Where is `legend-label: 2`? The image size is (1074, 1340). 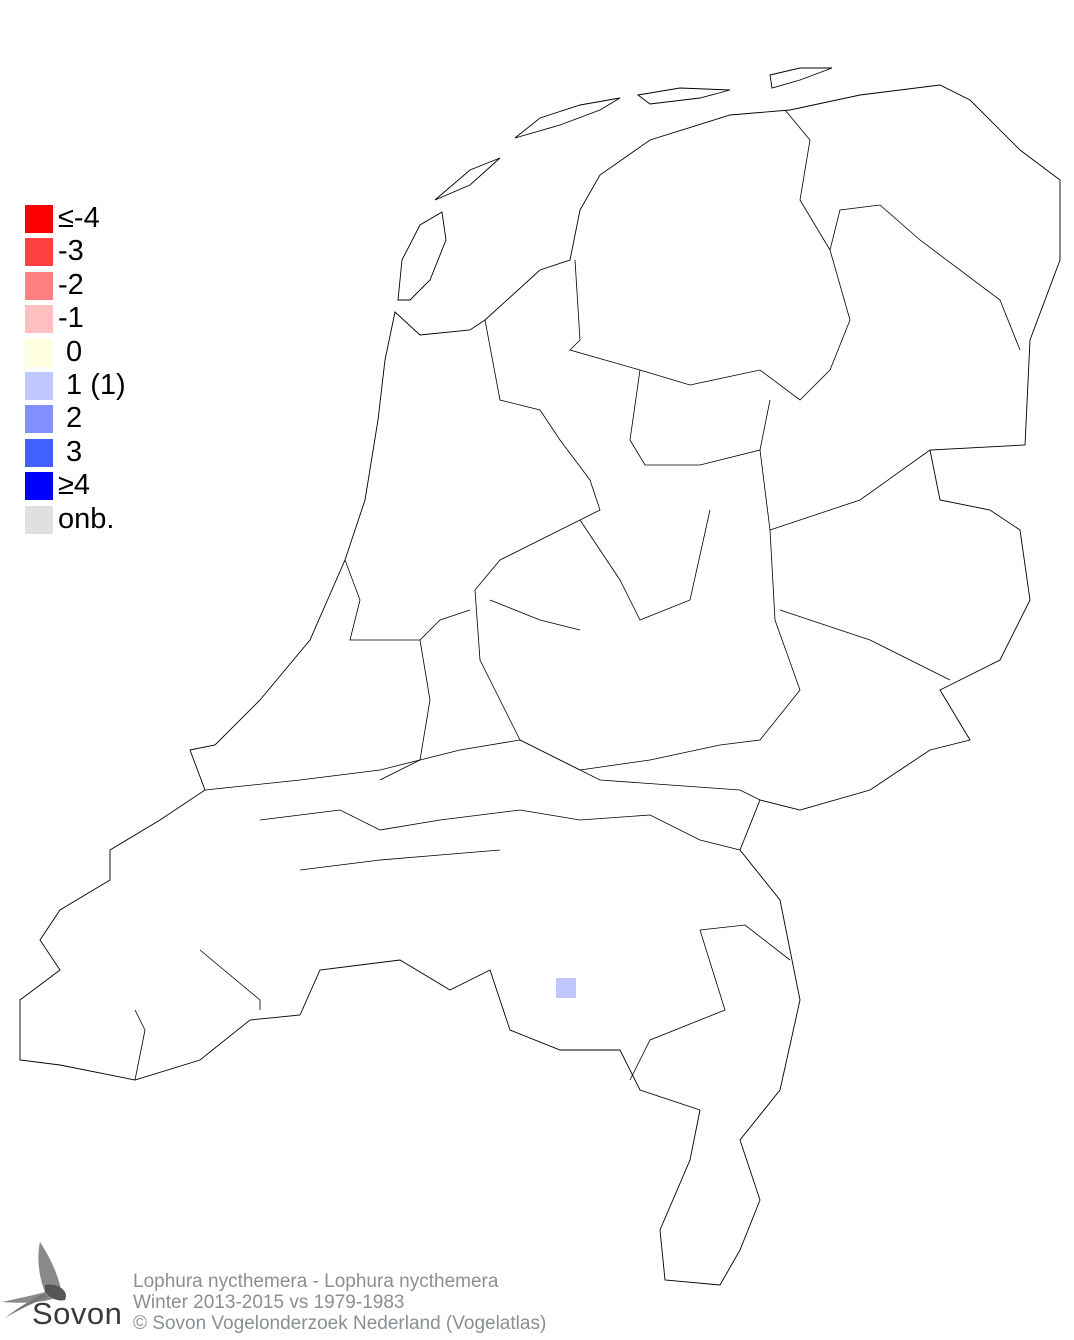
legend-label: 2 is located at coordinates (70, 418).